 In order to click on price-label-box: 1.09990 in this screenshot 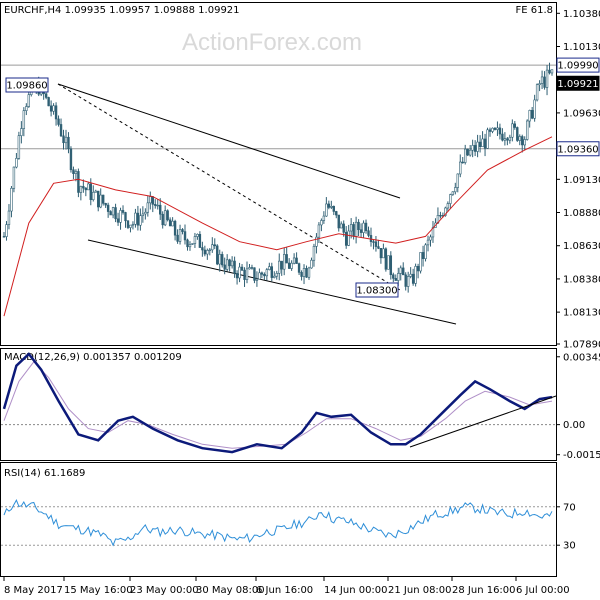, I will do `click(578, 65)`.